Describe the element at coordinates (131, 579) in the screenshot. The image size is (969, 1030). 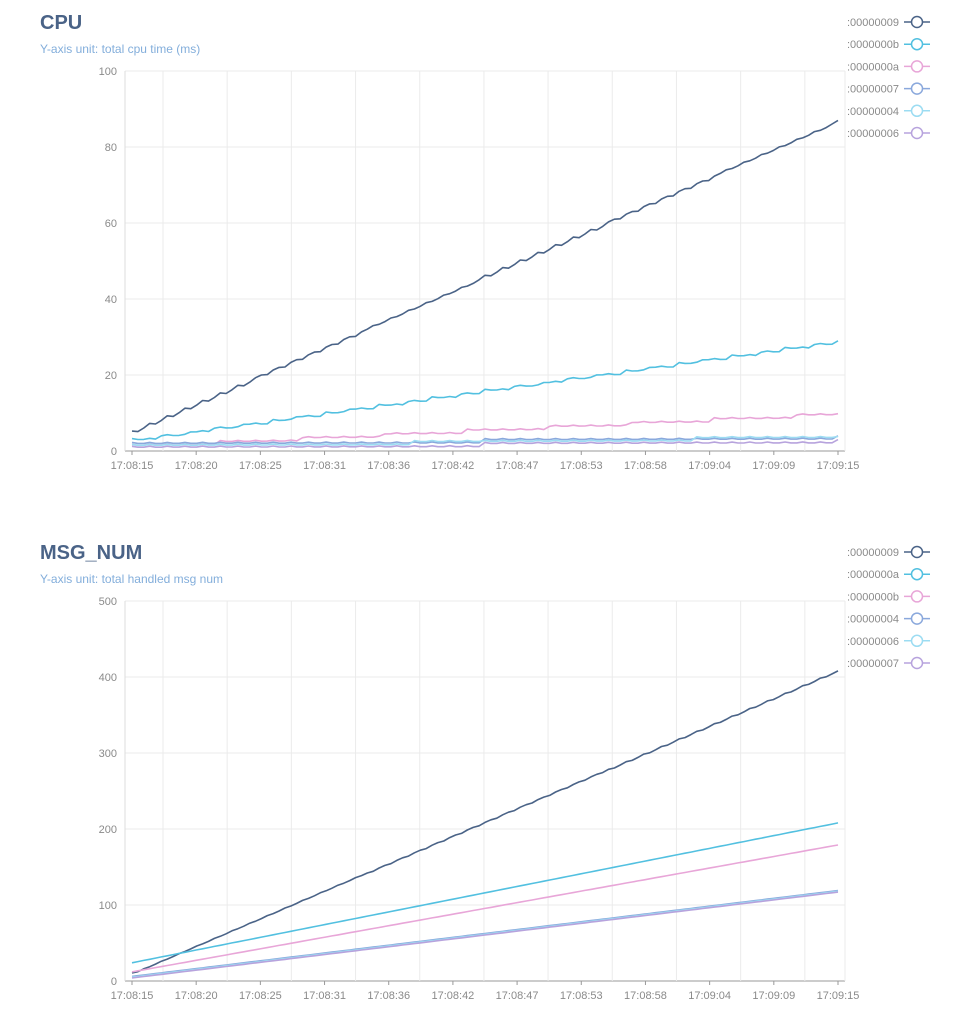
I see `chart-subtitle: Y-axis unit: total handled msg num` at that location.